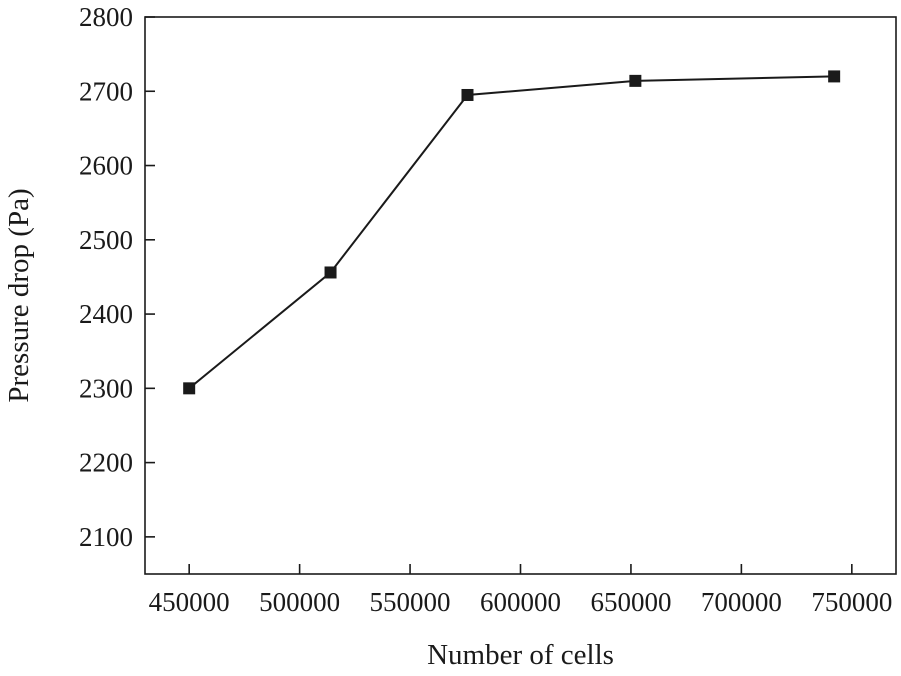 The width and height of the screenshot is (901, 676). Describe the element at coordinates (106, 537) in the screenshot. I see `y-tick-label: 2100` at that location.